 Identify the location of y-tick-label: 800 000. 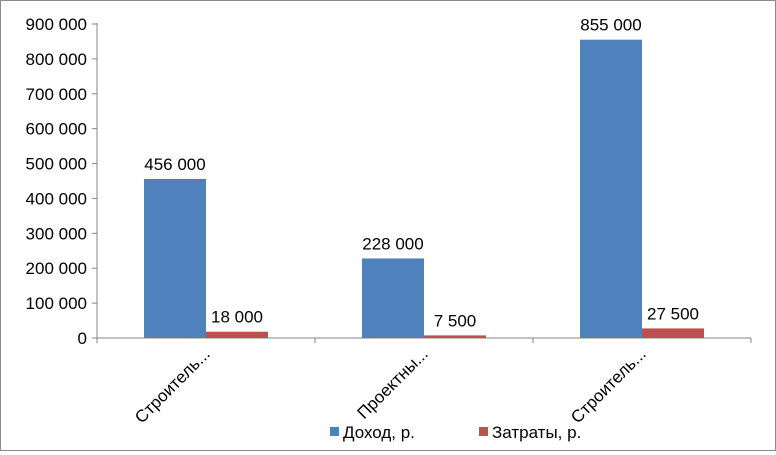
(56, 59).